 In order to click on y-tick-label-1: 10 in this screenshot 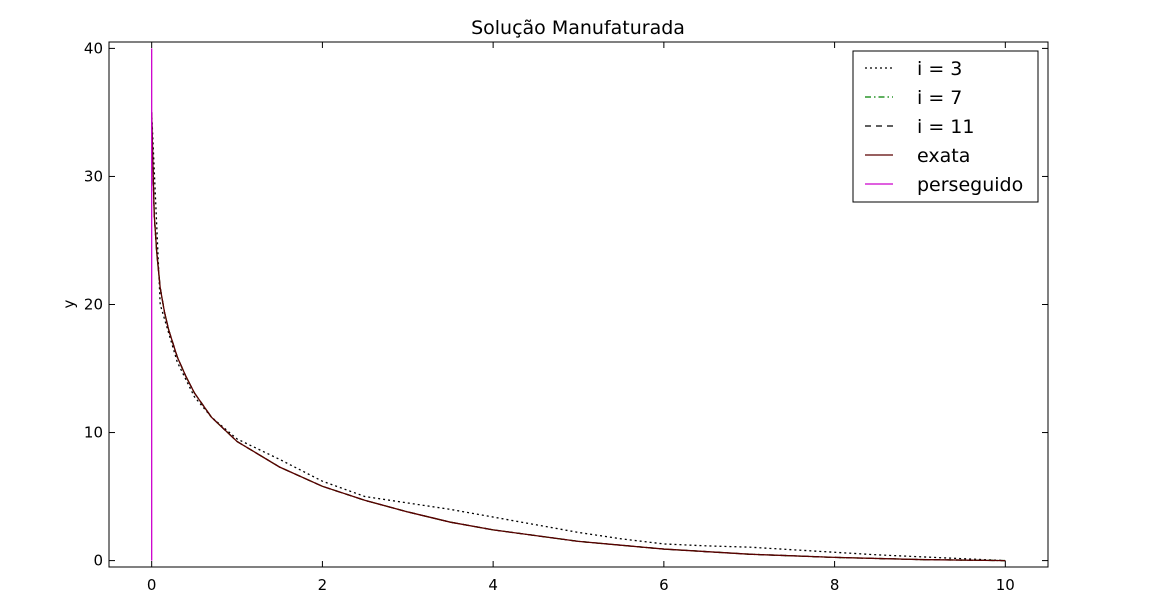, I will do `click(93, 433)`.